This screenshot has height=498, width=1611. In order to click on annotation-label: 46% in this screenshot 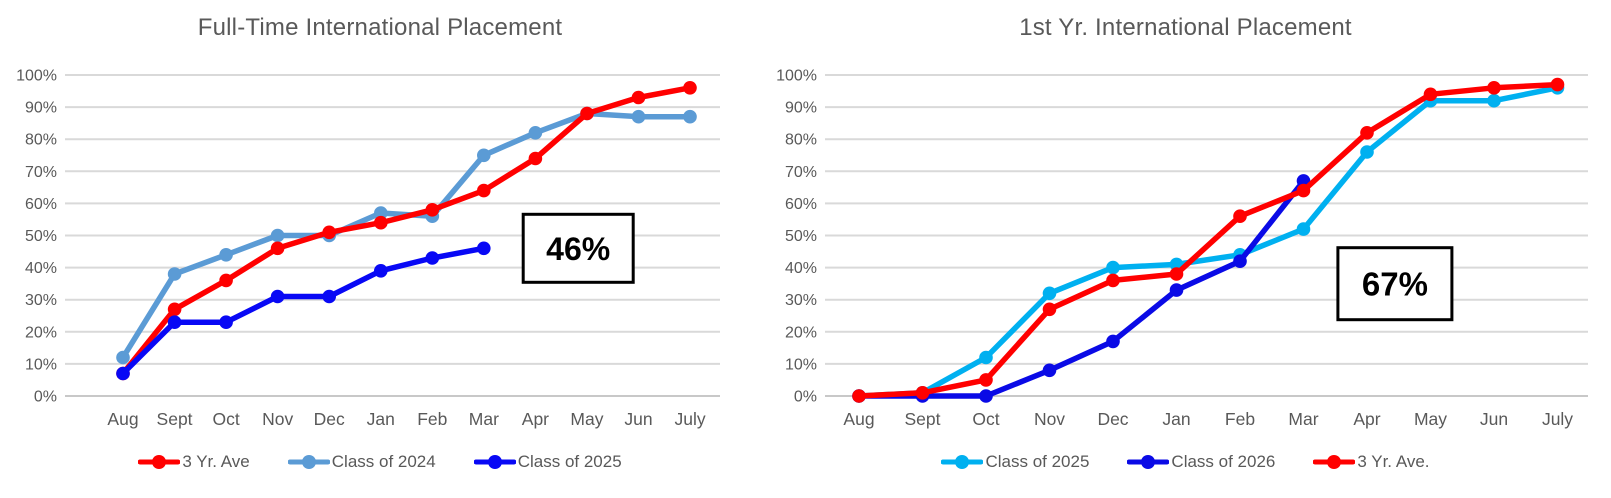, I will do `click(578, 249)`.